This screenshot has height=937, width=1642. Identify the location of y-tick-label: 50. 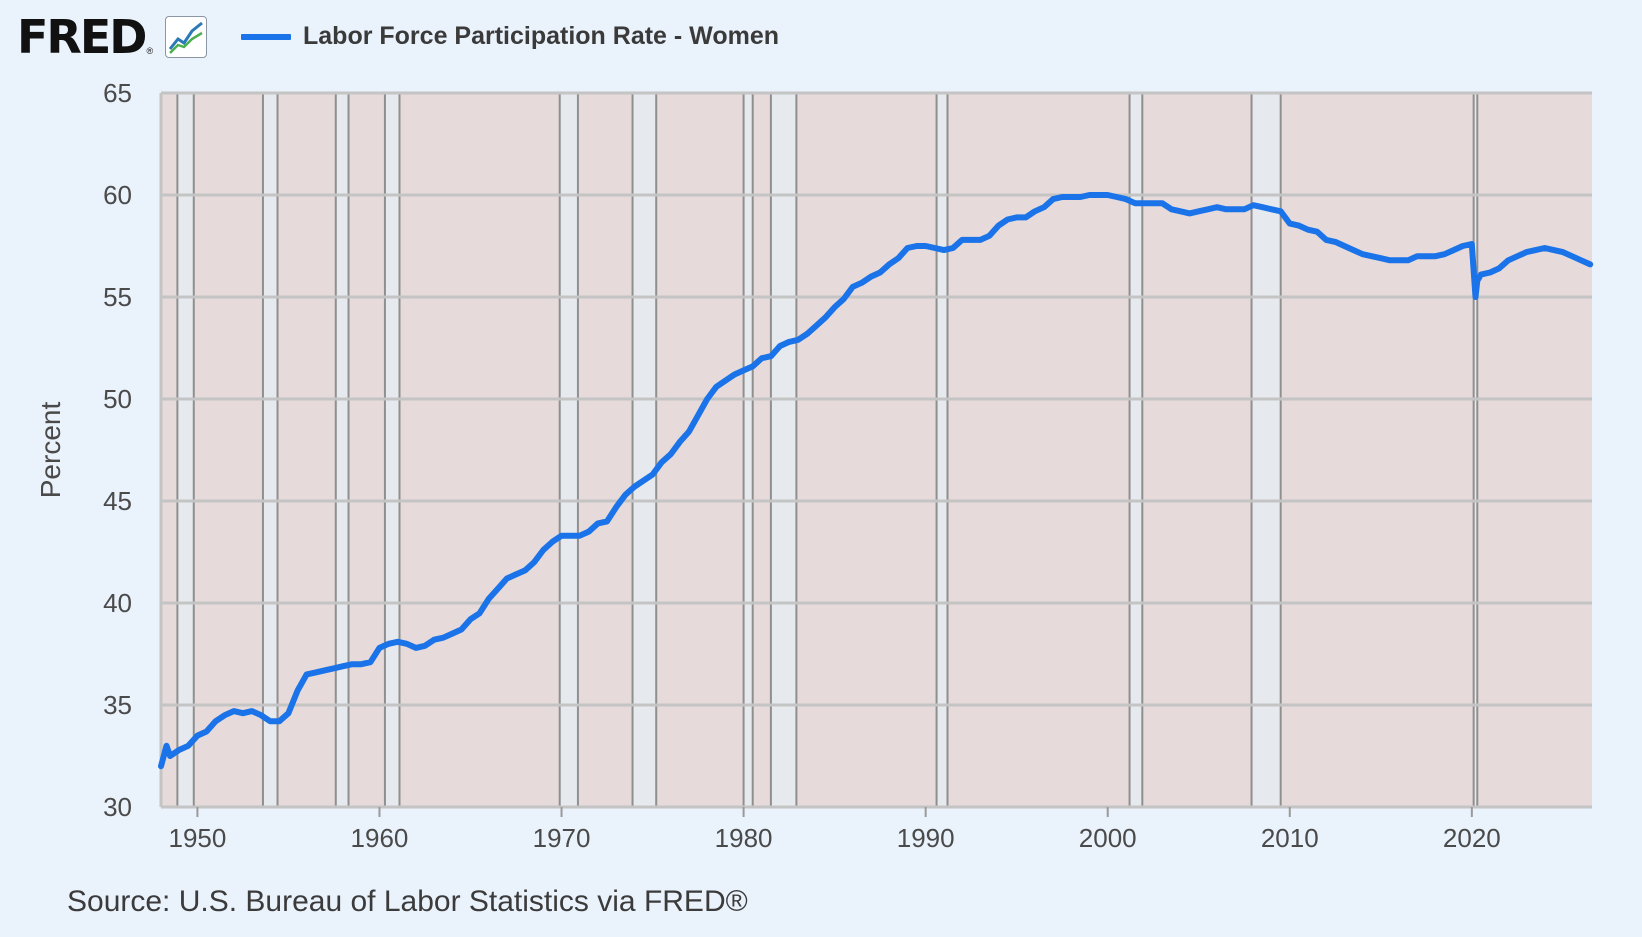
(117, 399).